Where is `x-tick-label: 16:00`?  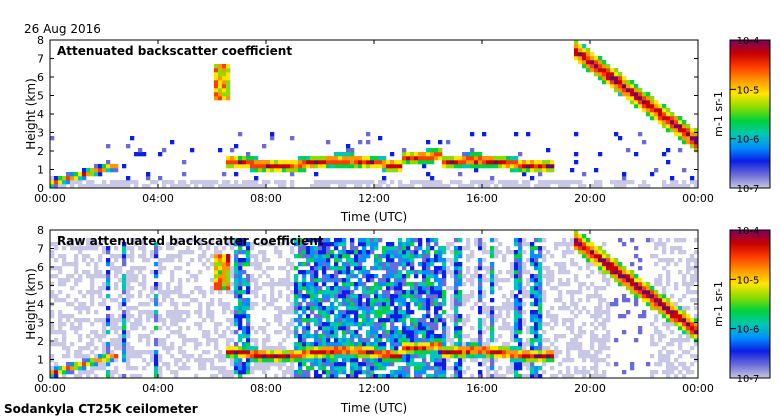
x-tick-label: 16:00 is located at coordinates (482, 198).